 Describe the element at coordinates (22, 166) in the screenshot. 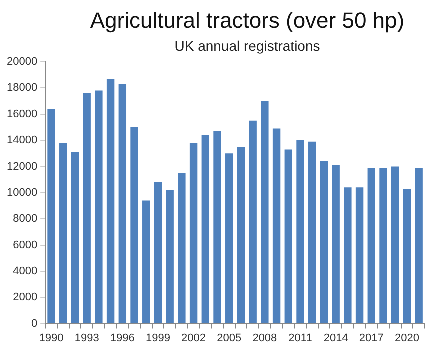

I see `y-tick-label: 12000` at that location.